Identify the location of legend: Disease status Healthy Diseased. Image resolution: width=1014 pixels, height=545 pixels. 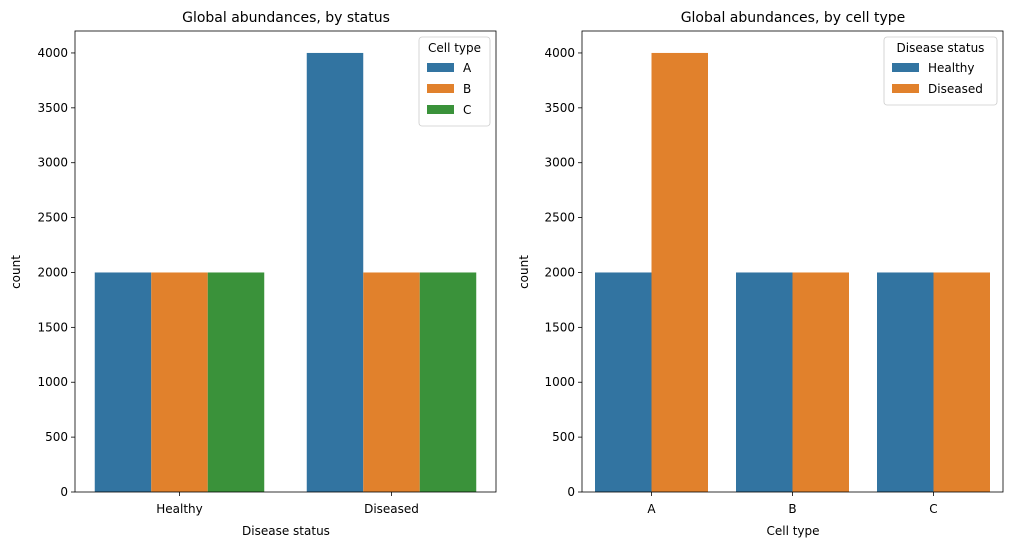
(940, 71).